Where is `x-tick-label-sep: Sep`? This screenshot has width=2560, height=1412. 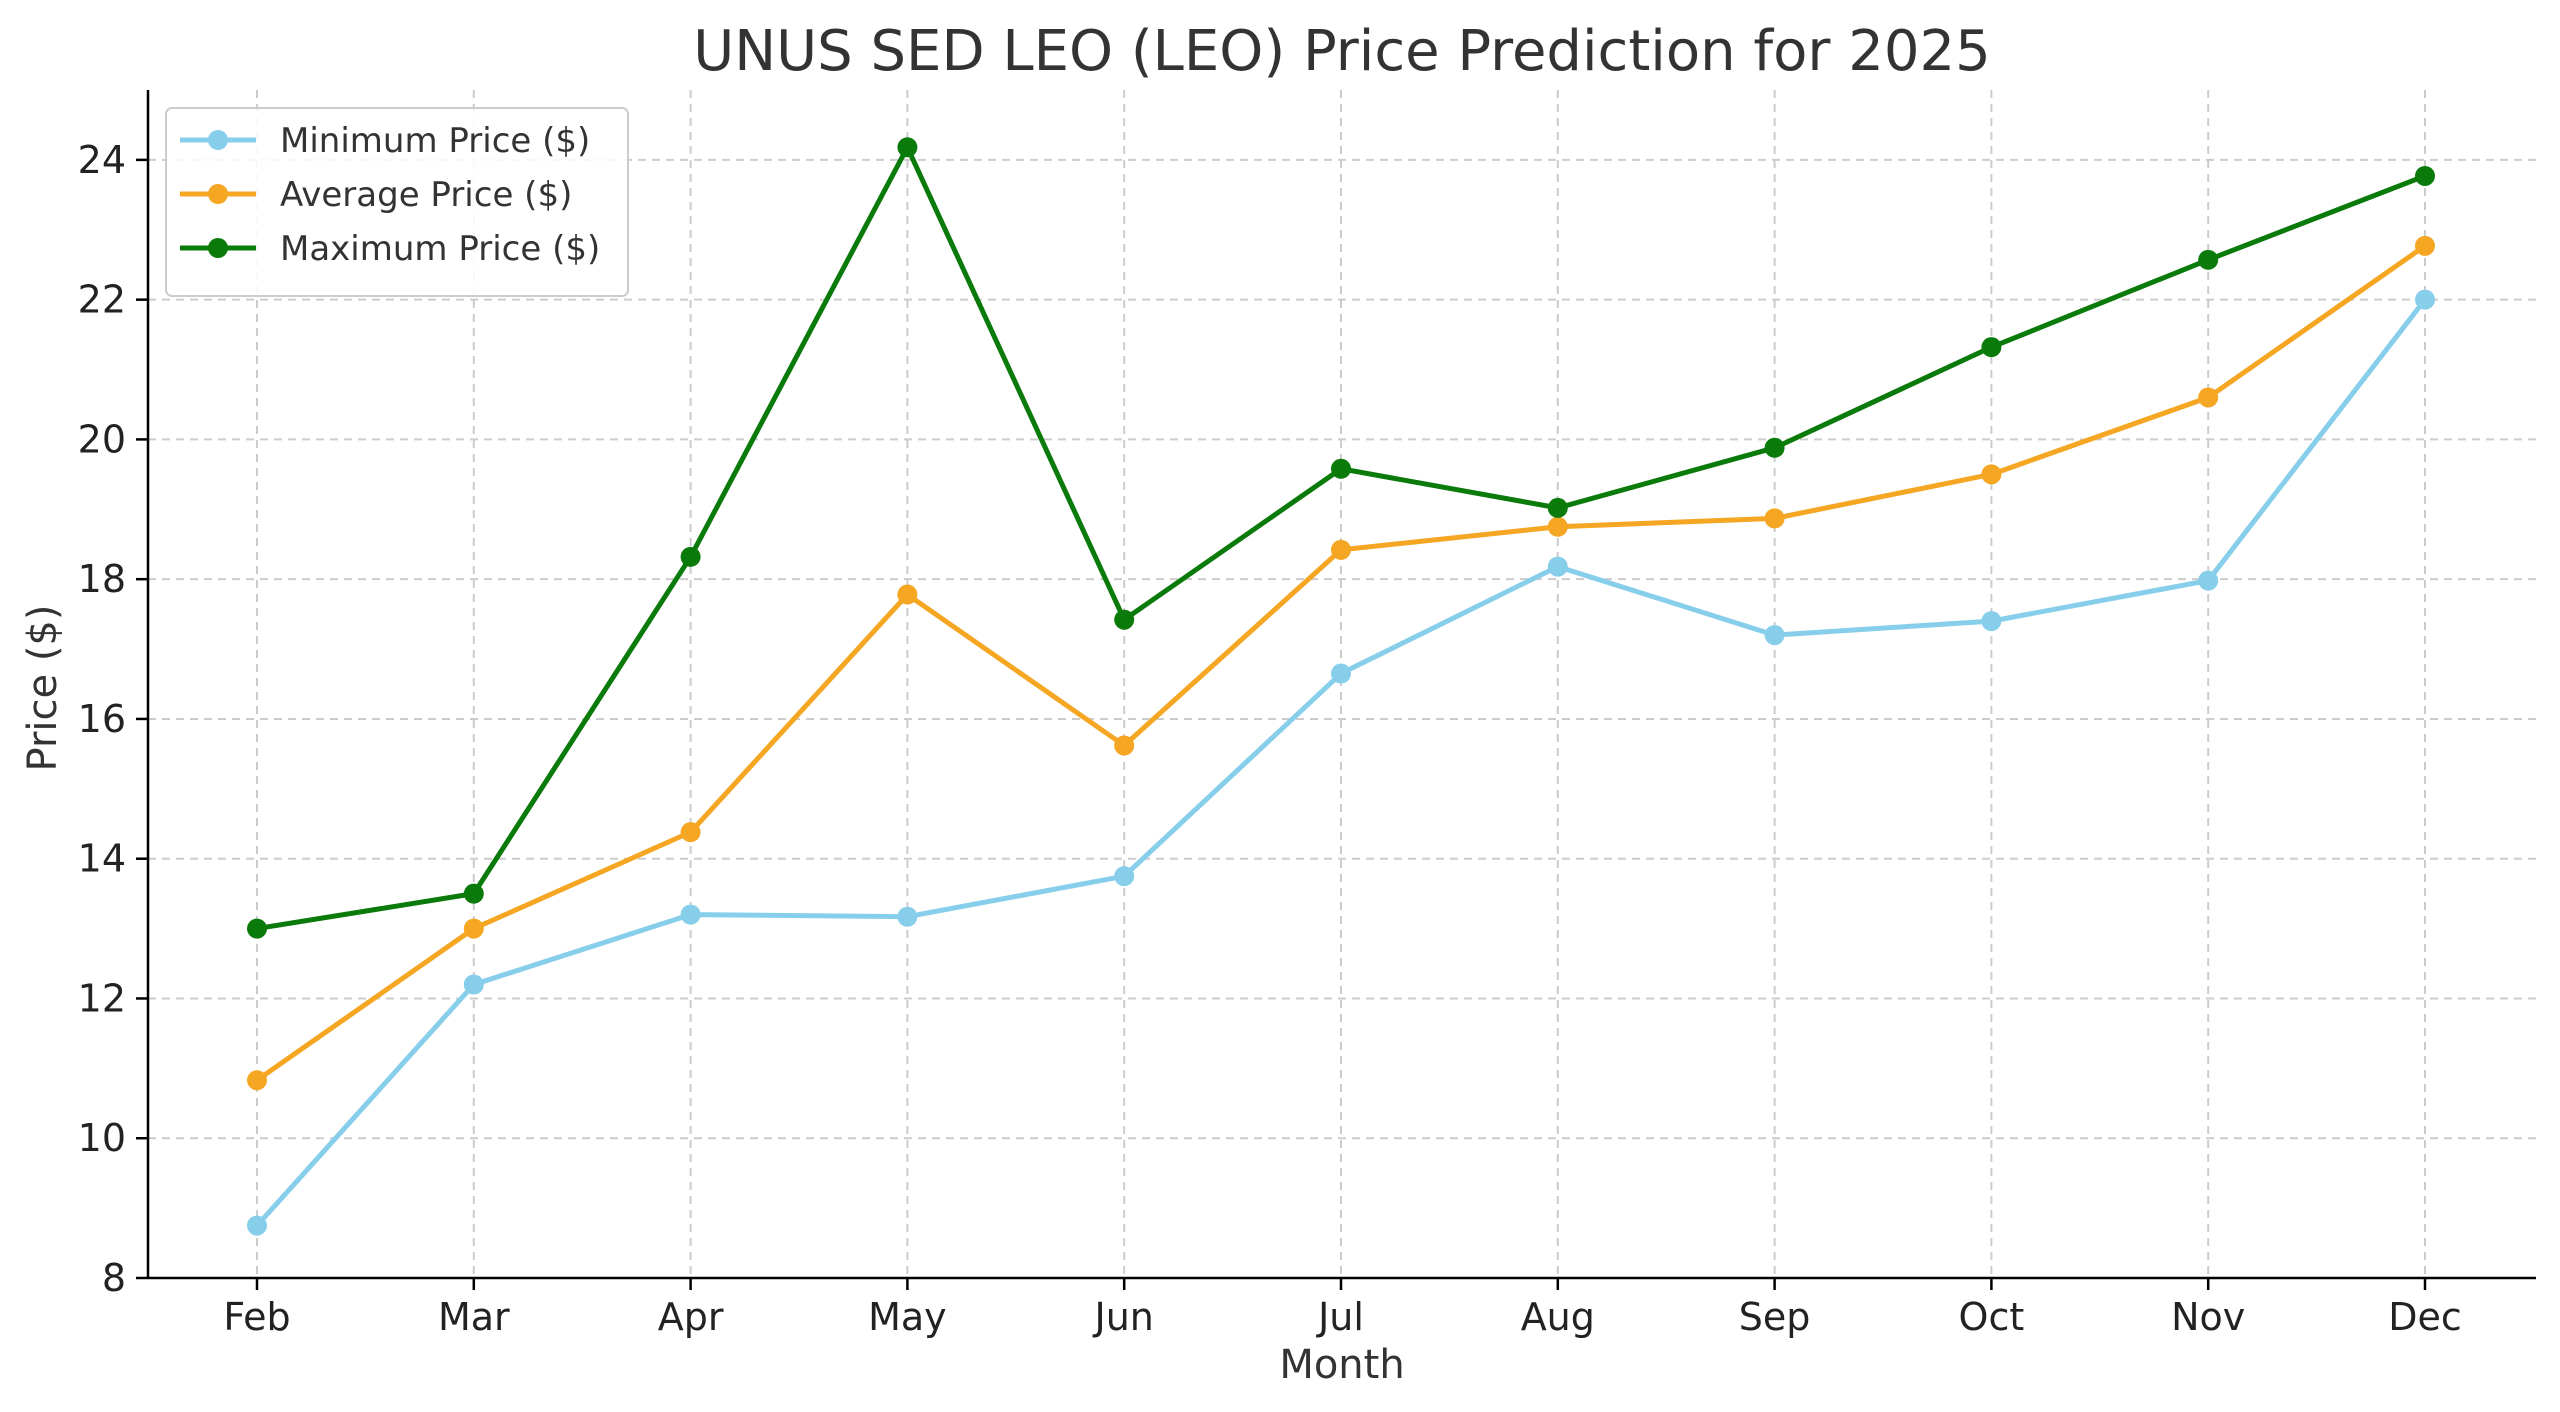 x-tick-label-sep: Sep is located at coordinates (1775, 1317).